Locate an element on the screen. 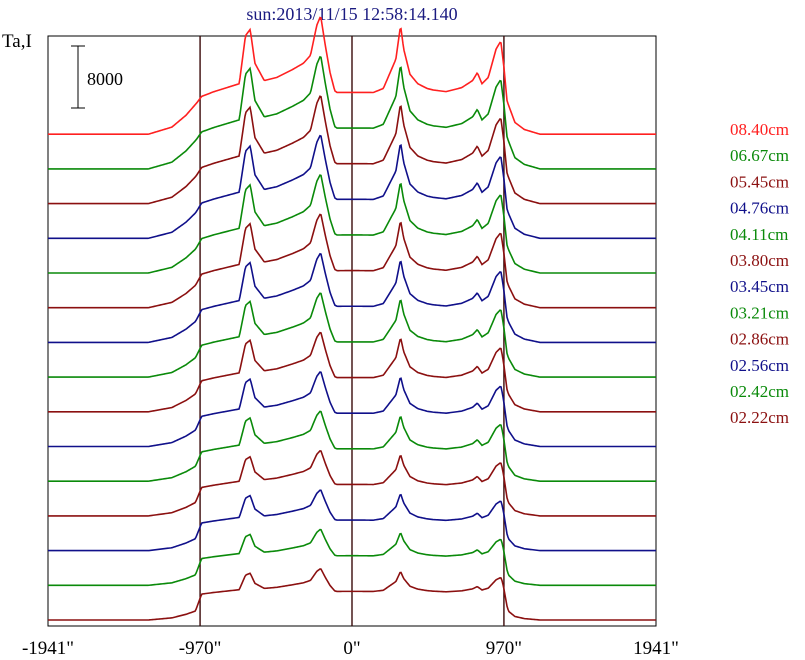 This screenshot has width=805, height=660. legend-item-11: 02.42cm is located at coordinates (759, 391).